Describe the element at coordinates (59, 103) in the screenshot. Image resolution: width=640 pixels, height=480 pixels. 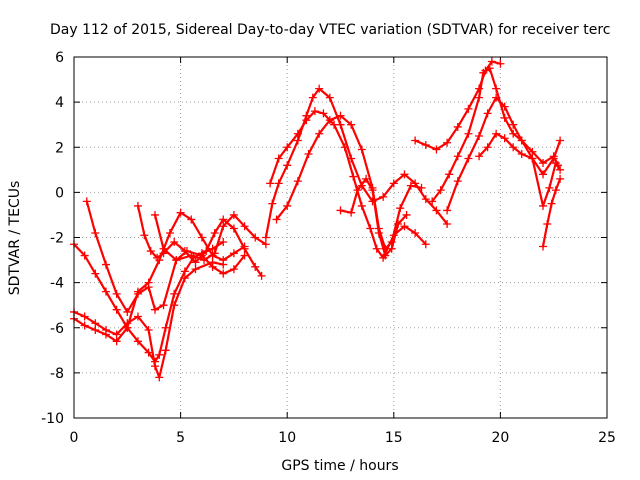
I see `y-tick-label: 4` at that location.